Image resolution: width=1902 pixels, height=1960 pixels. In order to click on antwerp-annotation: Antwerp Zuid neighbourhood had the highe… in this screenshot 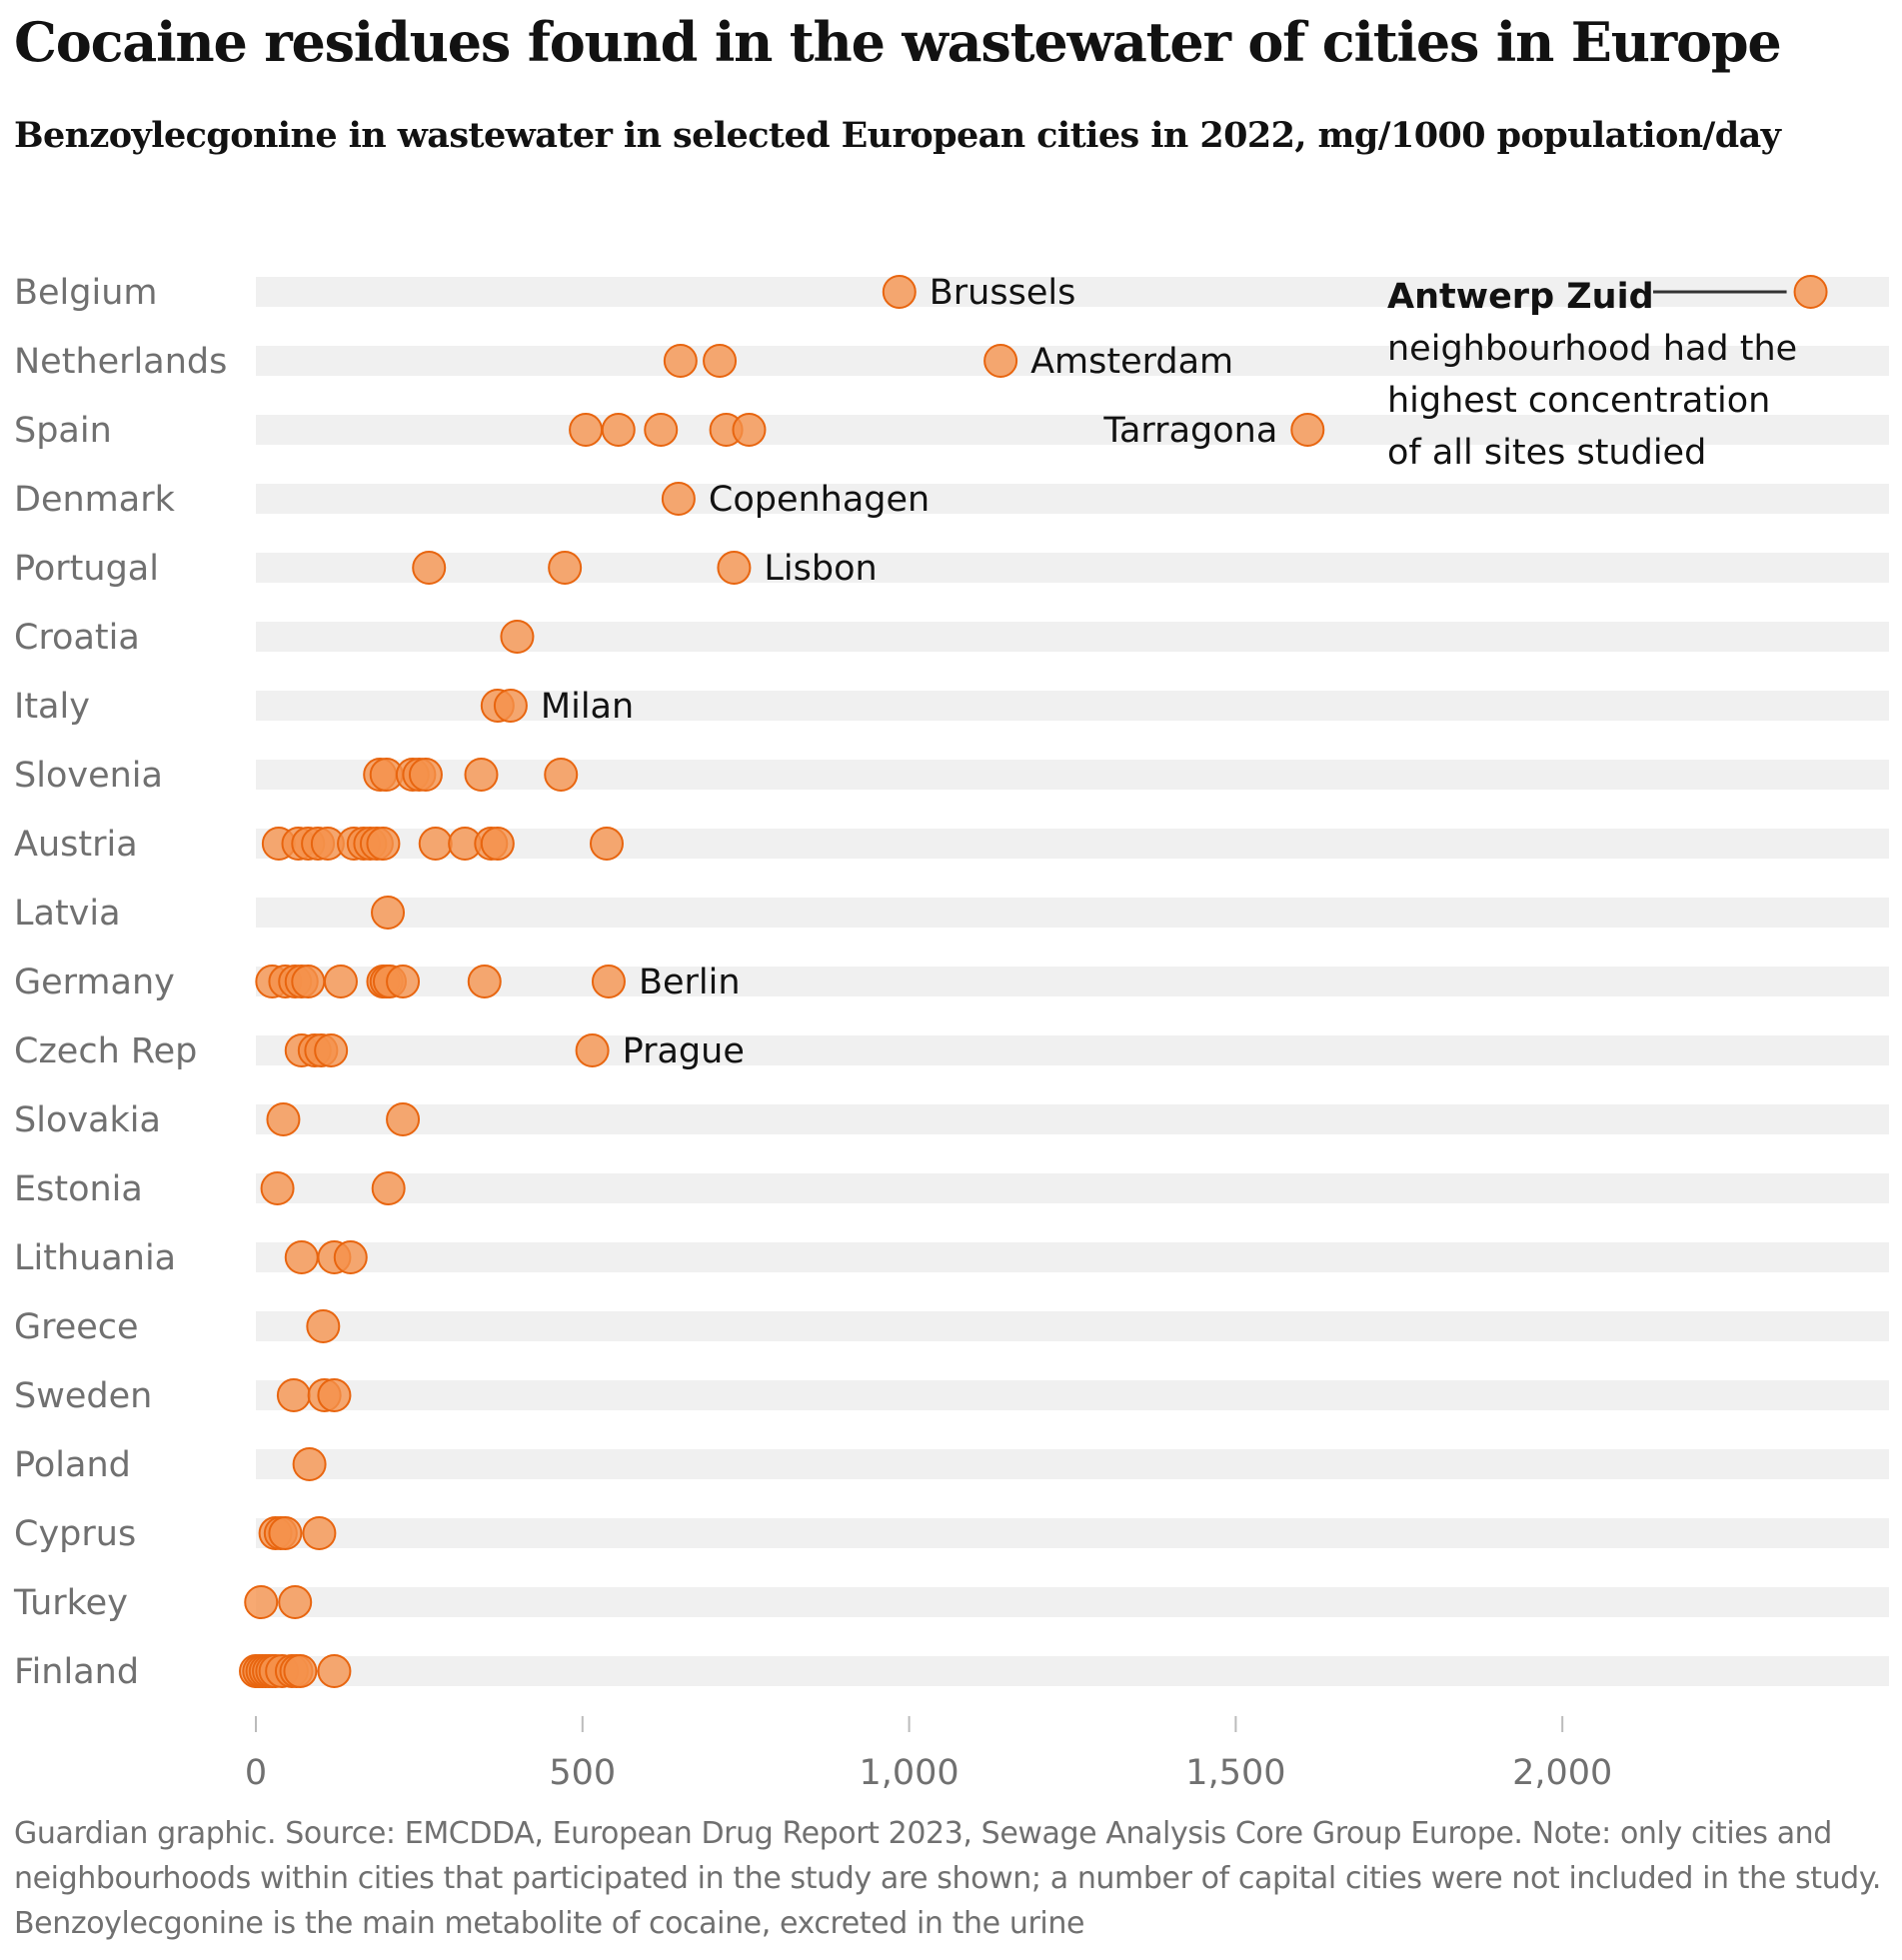, I will do `click(1598, 375)`.